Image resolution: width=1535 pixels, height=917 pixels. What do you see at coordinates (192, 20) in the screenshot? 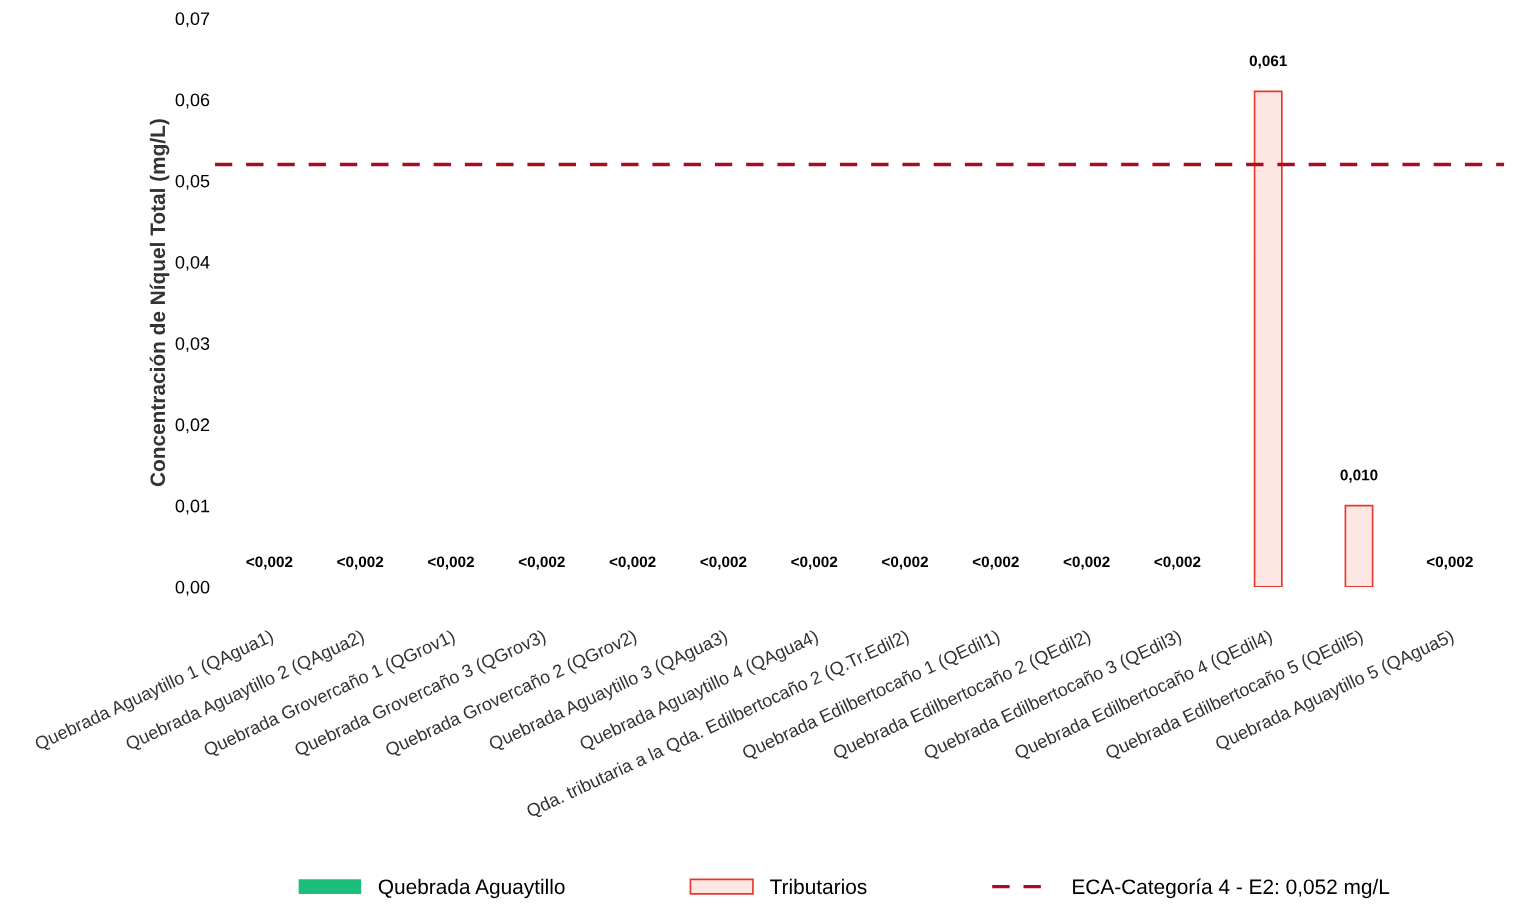
I see `y-tick-label: 0,07` at bounding box center [192, 20].